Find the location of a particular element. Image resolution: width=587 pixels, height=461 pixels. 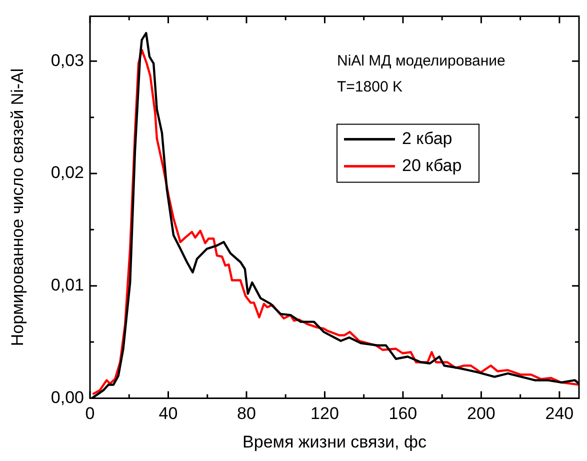

annotation: T=1800 K is located at coordinates (369, 87).